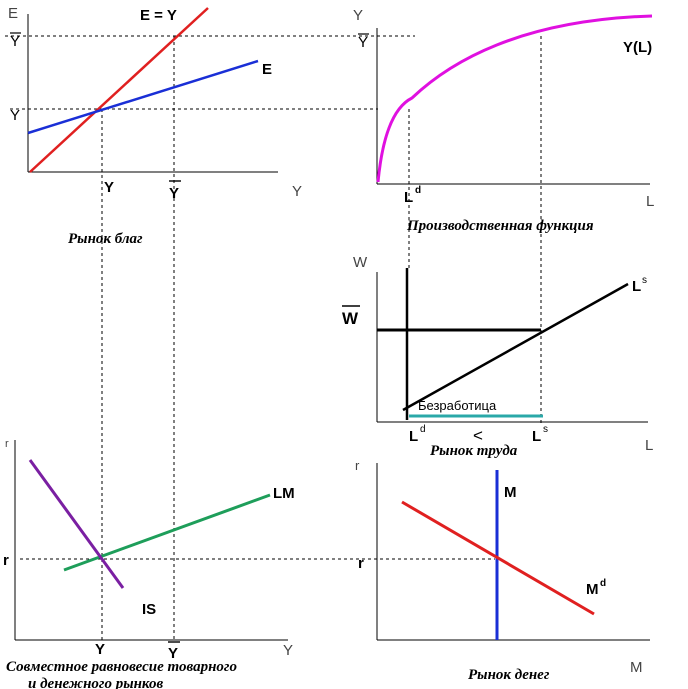 The image size is (688, 689). I want to click on goods-x-y-label: Y, so click(109, 187).